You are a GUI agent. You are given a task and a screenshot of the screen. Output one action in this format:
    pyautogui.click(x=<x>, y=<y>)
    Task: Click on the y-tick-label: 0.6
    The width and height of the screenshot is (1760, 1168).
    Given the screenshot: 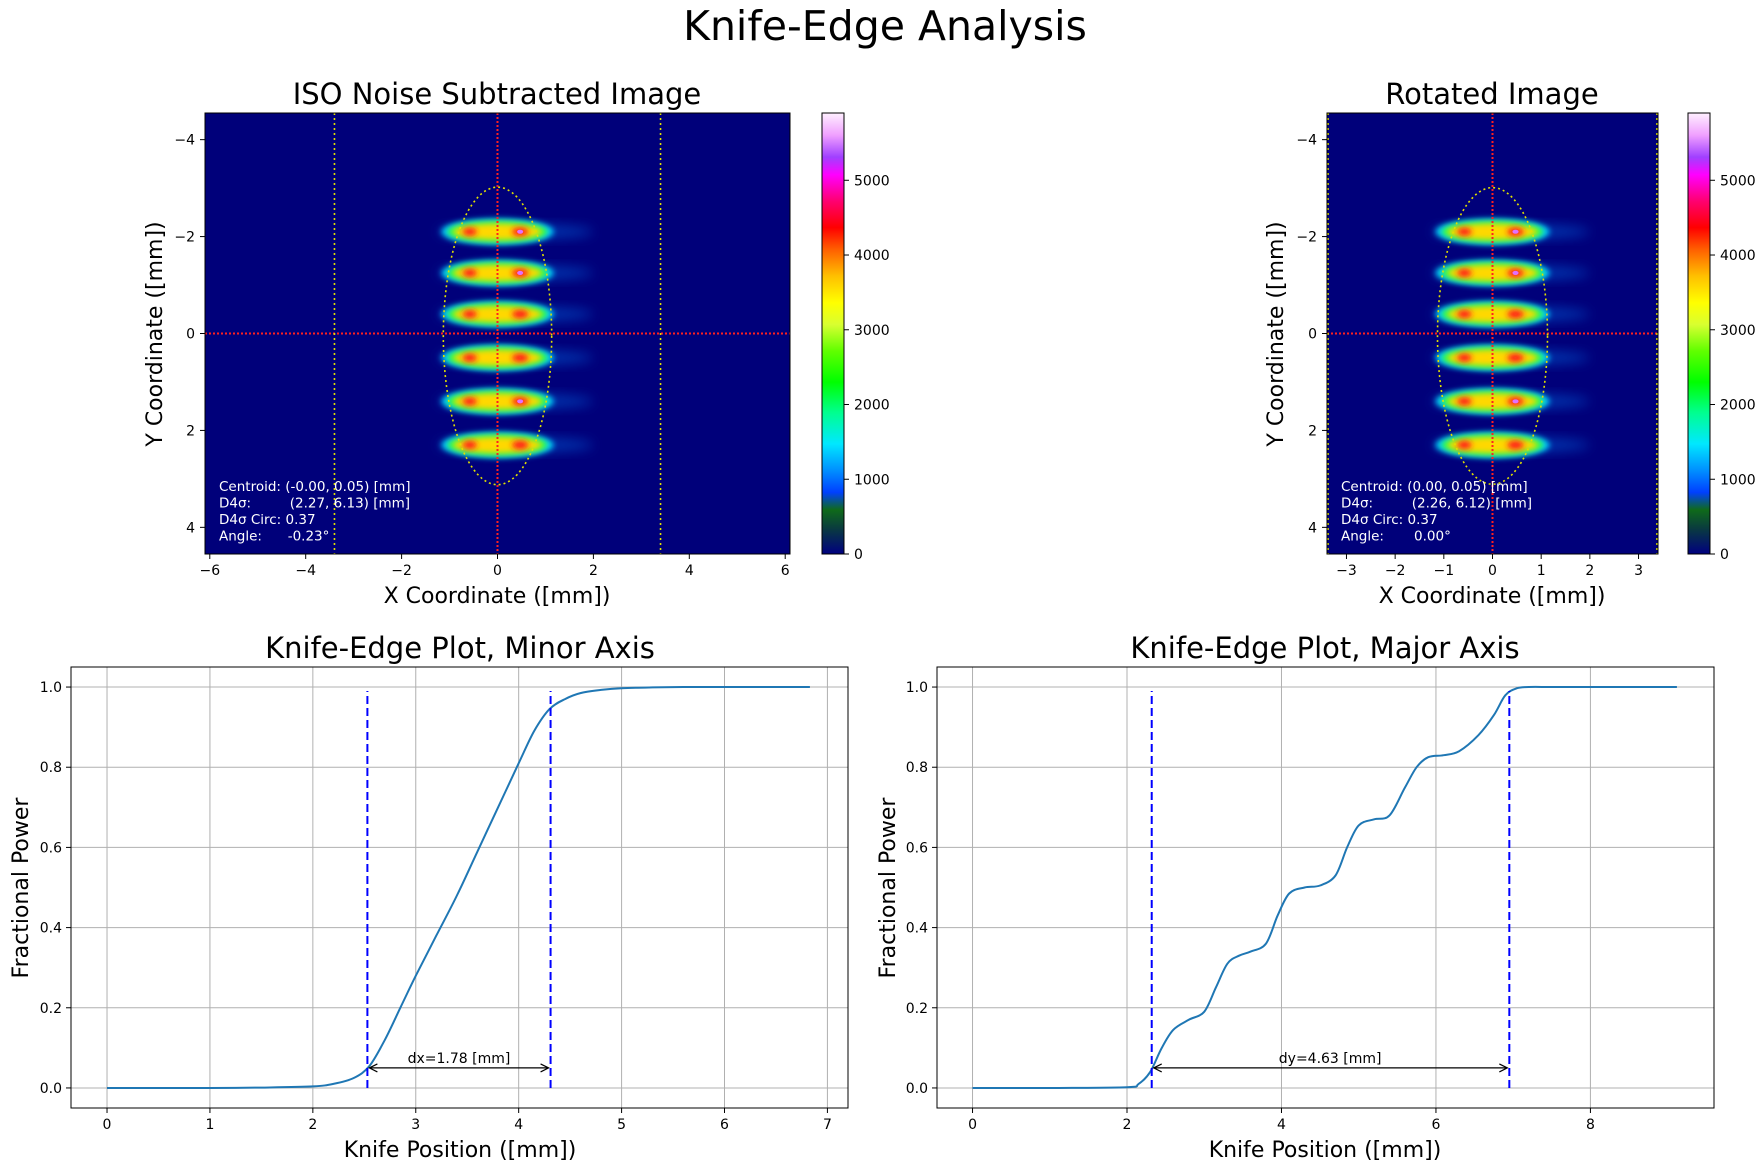 What is the action you would take?
    pyautogui.click(x=917, y=848)
    